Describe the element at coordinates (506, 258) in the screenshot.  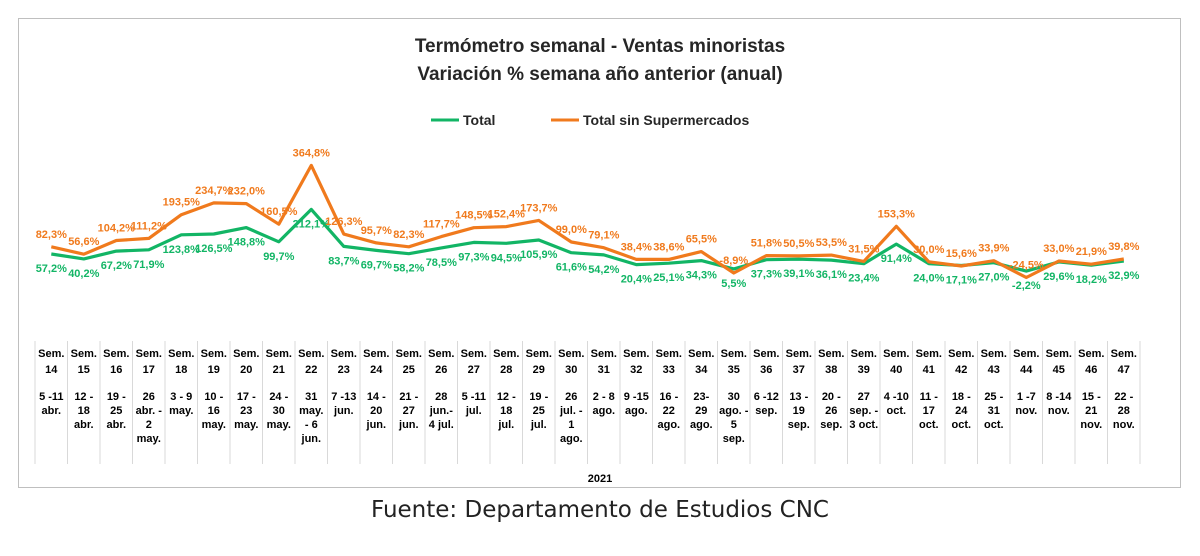
I see `data-label-total: 94,5%` at that location.